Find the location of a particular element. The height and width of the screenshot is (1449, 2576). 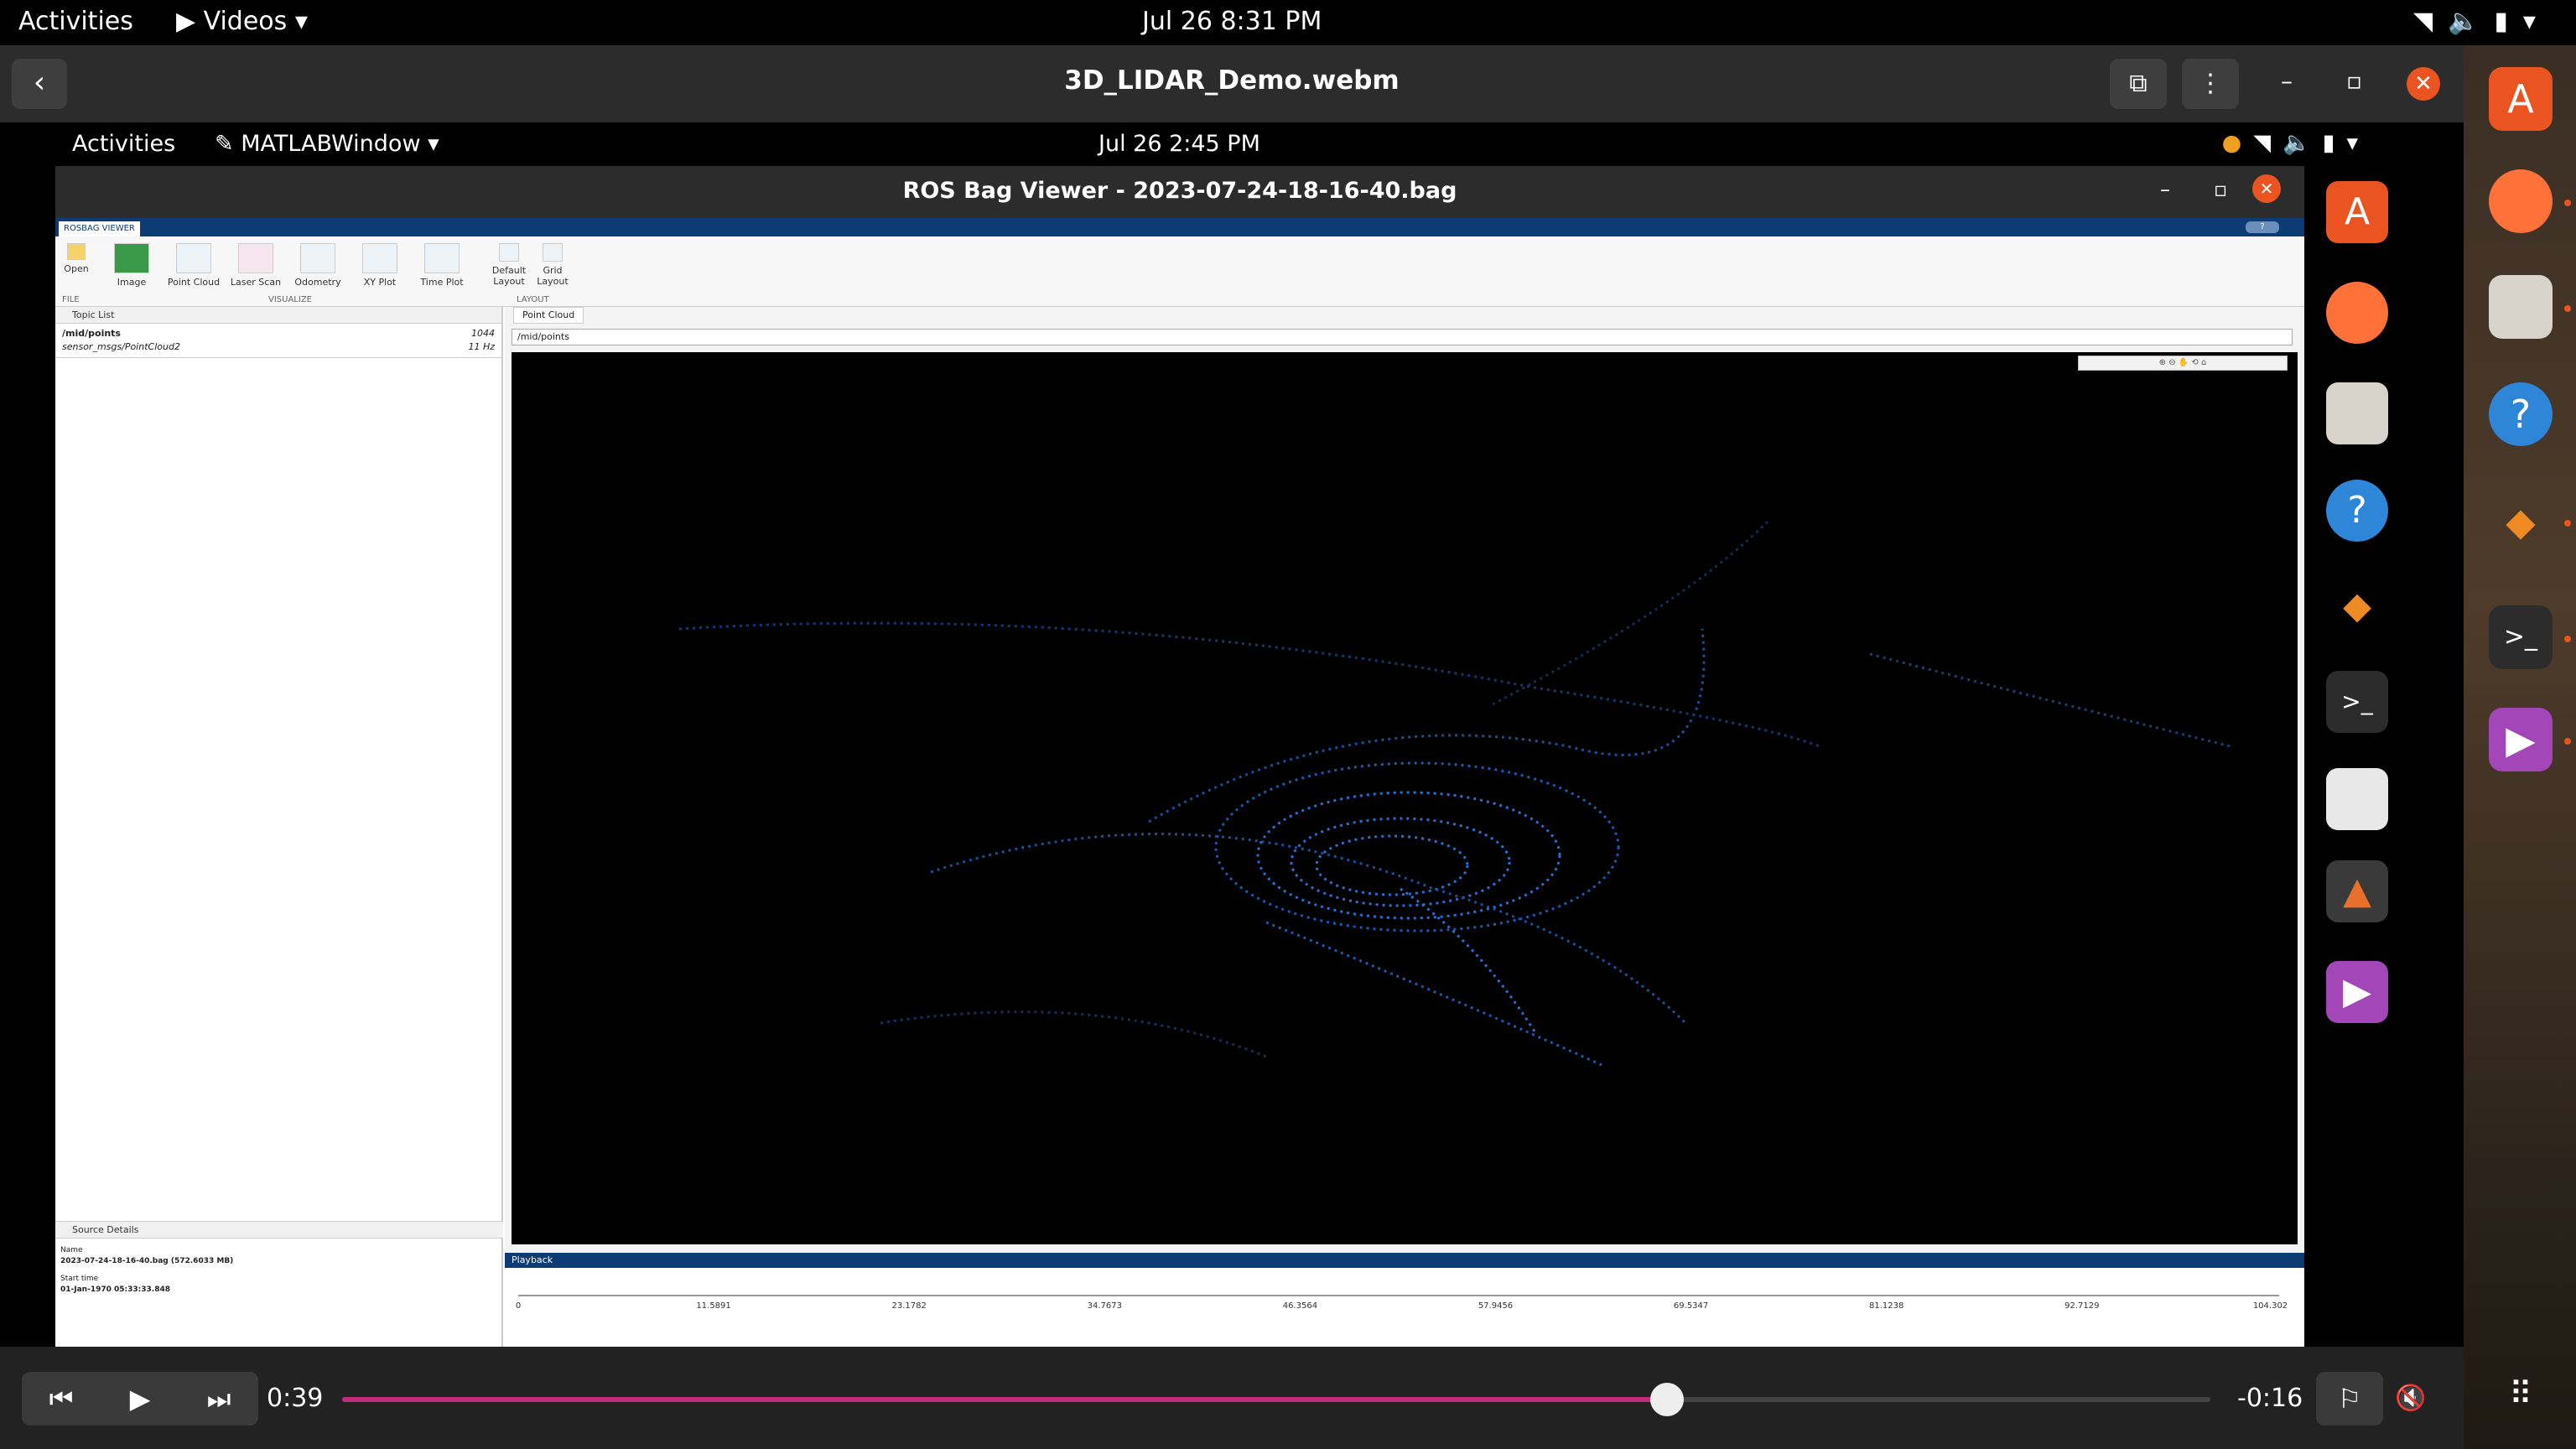

image-label: Image is located at coordinates (132, 282).